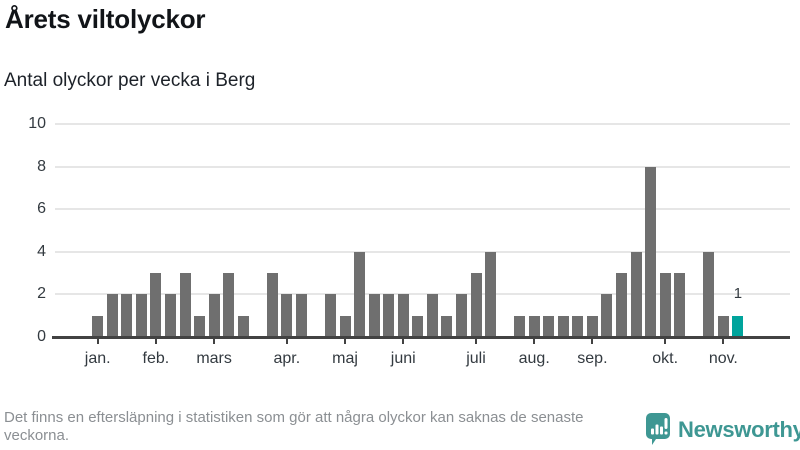 The image size is (800, 450). I want to click on chart-subtitle: Antal olyckor per vecka i Berg, so click(130, 80).